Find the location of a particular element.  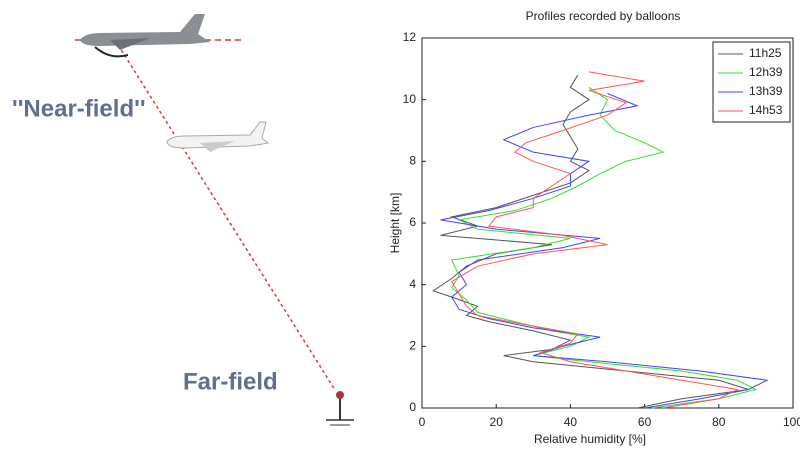

legend-label: 12h39 is located at coordinates (766, 72).